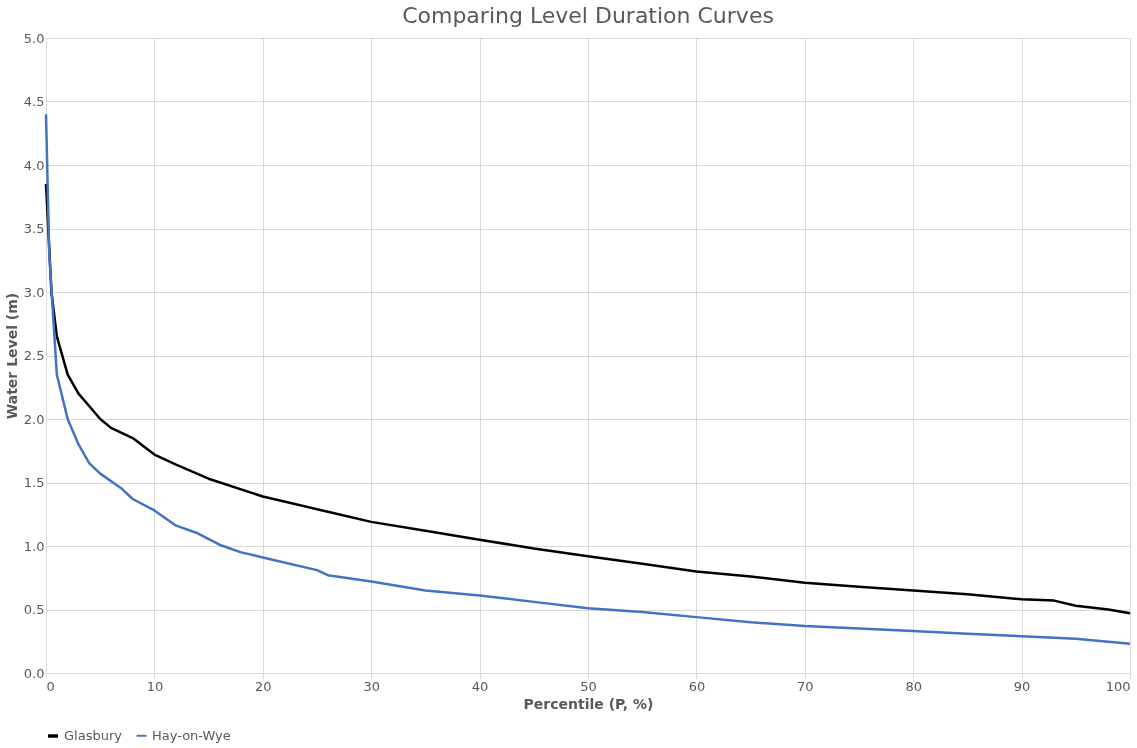  I want to click on y-tick-label: 4.5, so click(34, 101).